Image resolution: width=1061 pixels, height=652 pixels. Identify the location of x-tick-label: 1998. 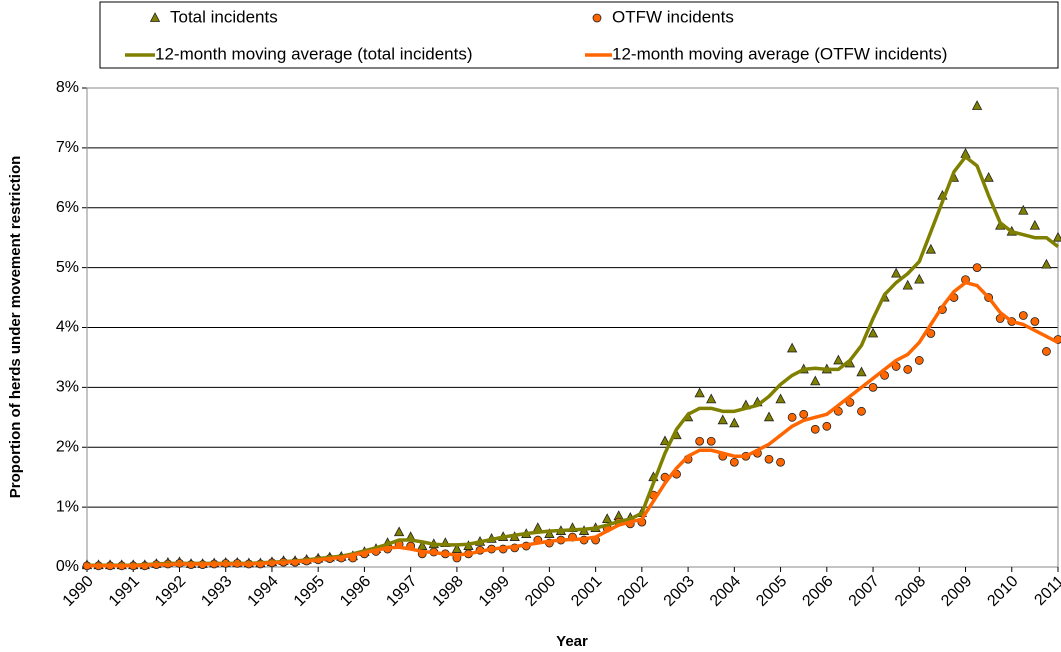
(448, 591).